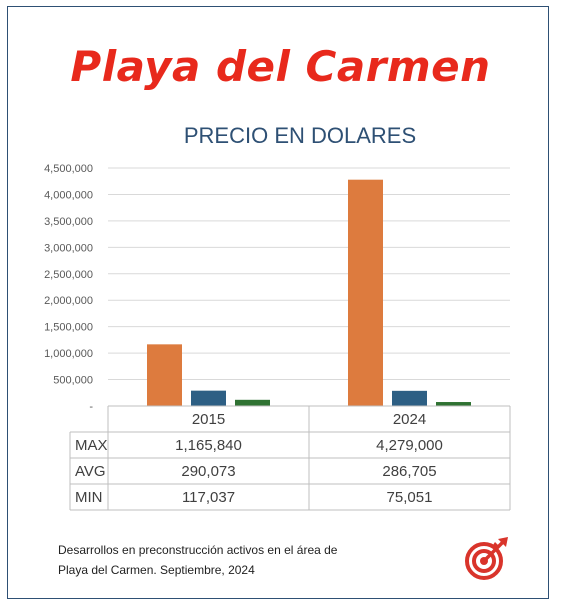 Image resolution: width=561 pixels, height=606 pixels. What do you see at coordinates (68, 275) in the screenshot?
I see `y-tick-label: 2,500,000` at bounding box center [68, 275].